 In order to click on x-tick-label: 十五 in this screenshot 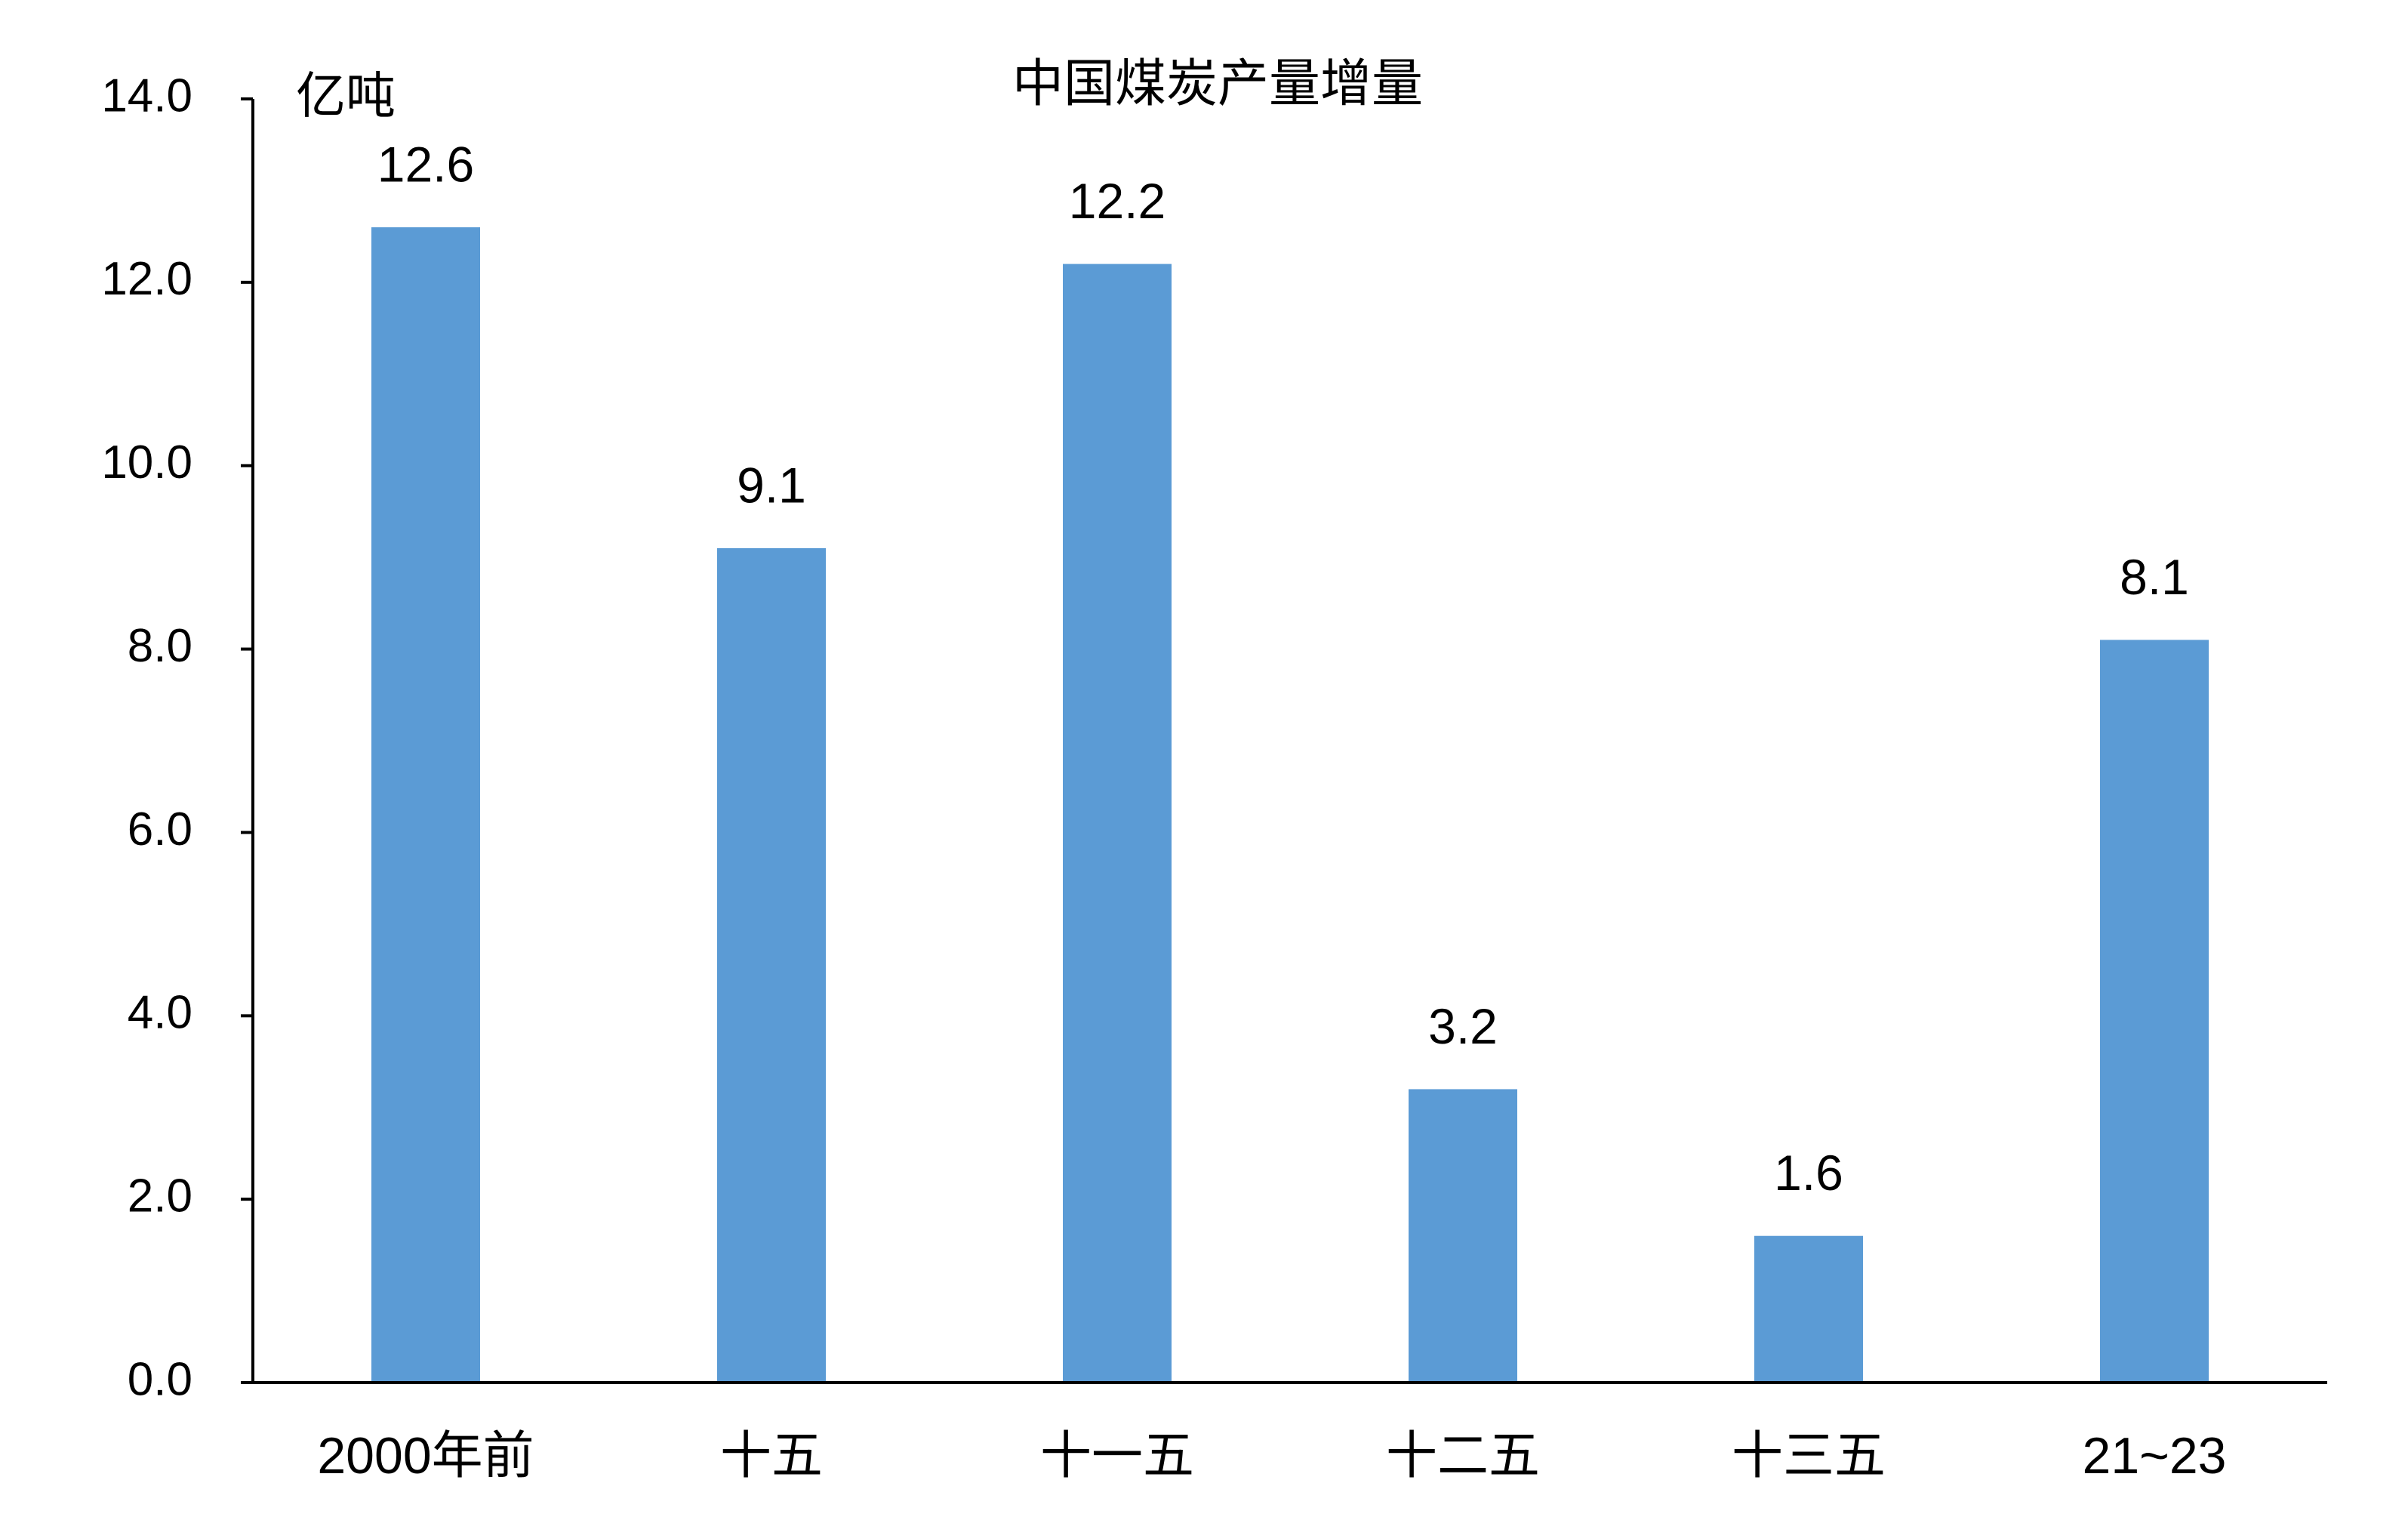, I will do `click(772, 1456)`.